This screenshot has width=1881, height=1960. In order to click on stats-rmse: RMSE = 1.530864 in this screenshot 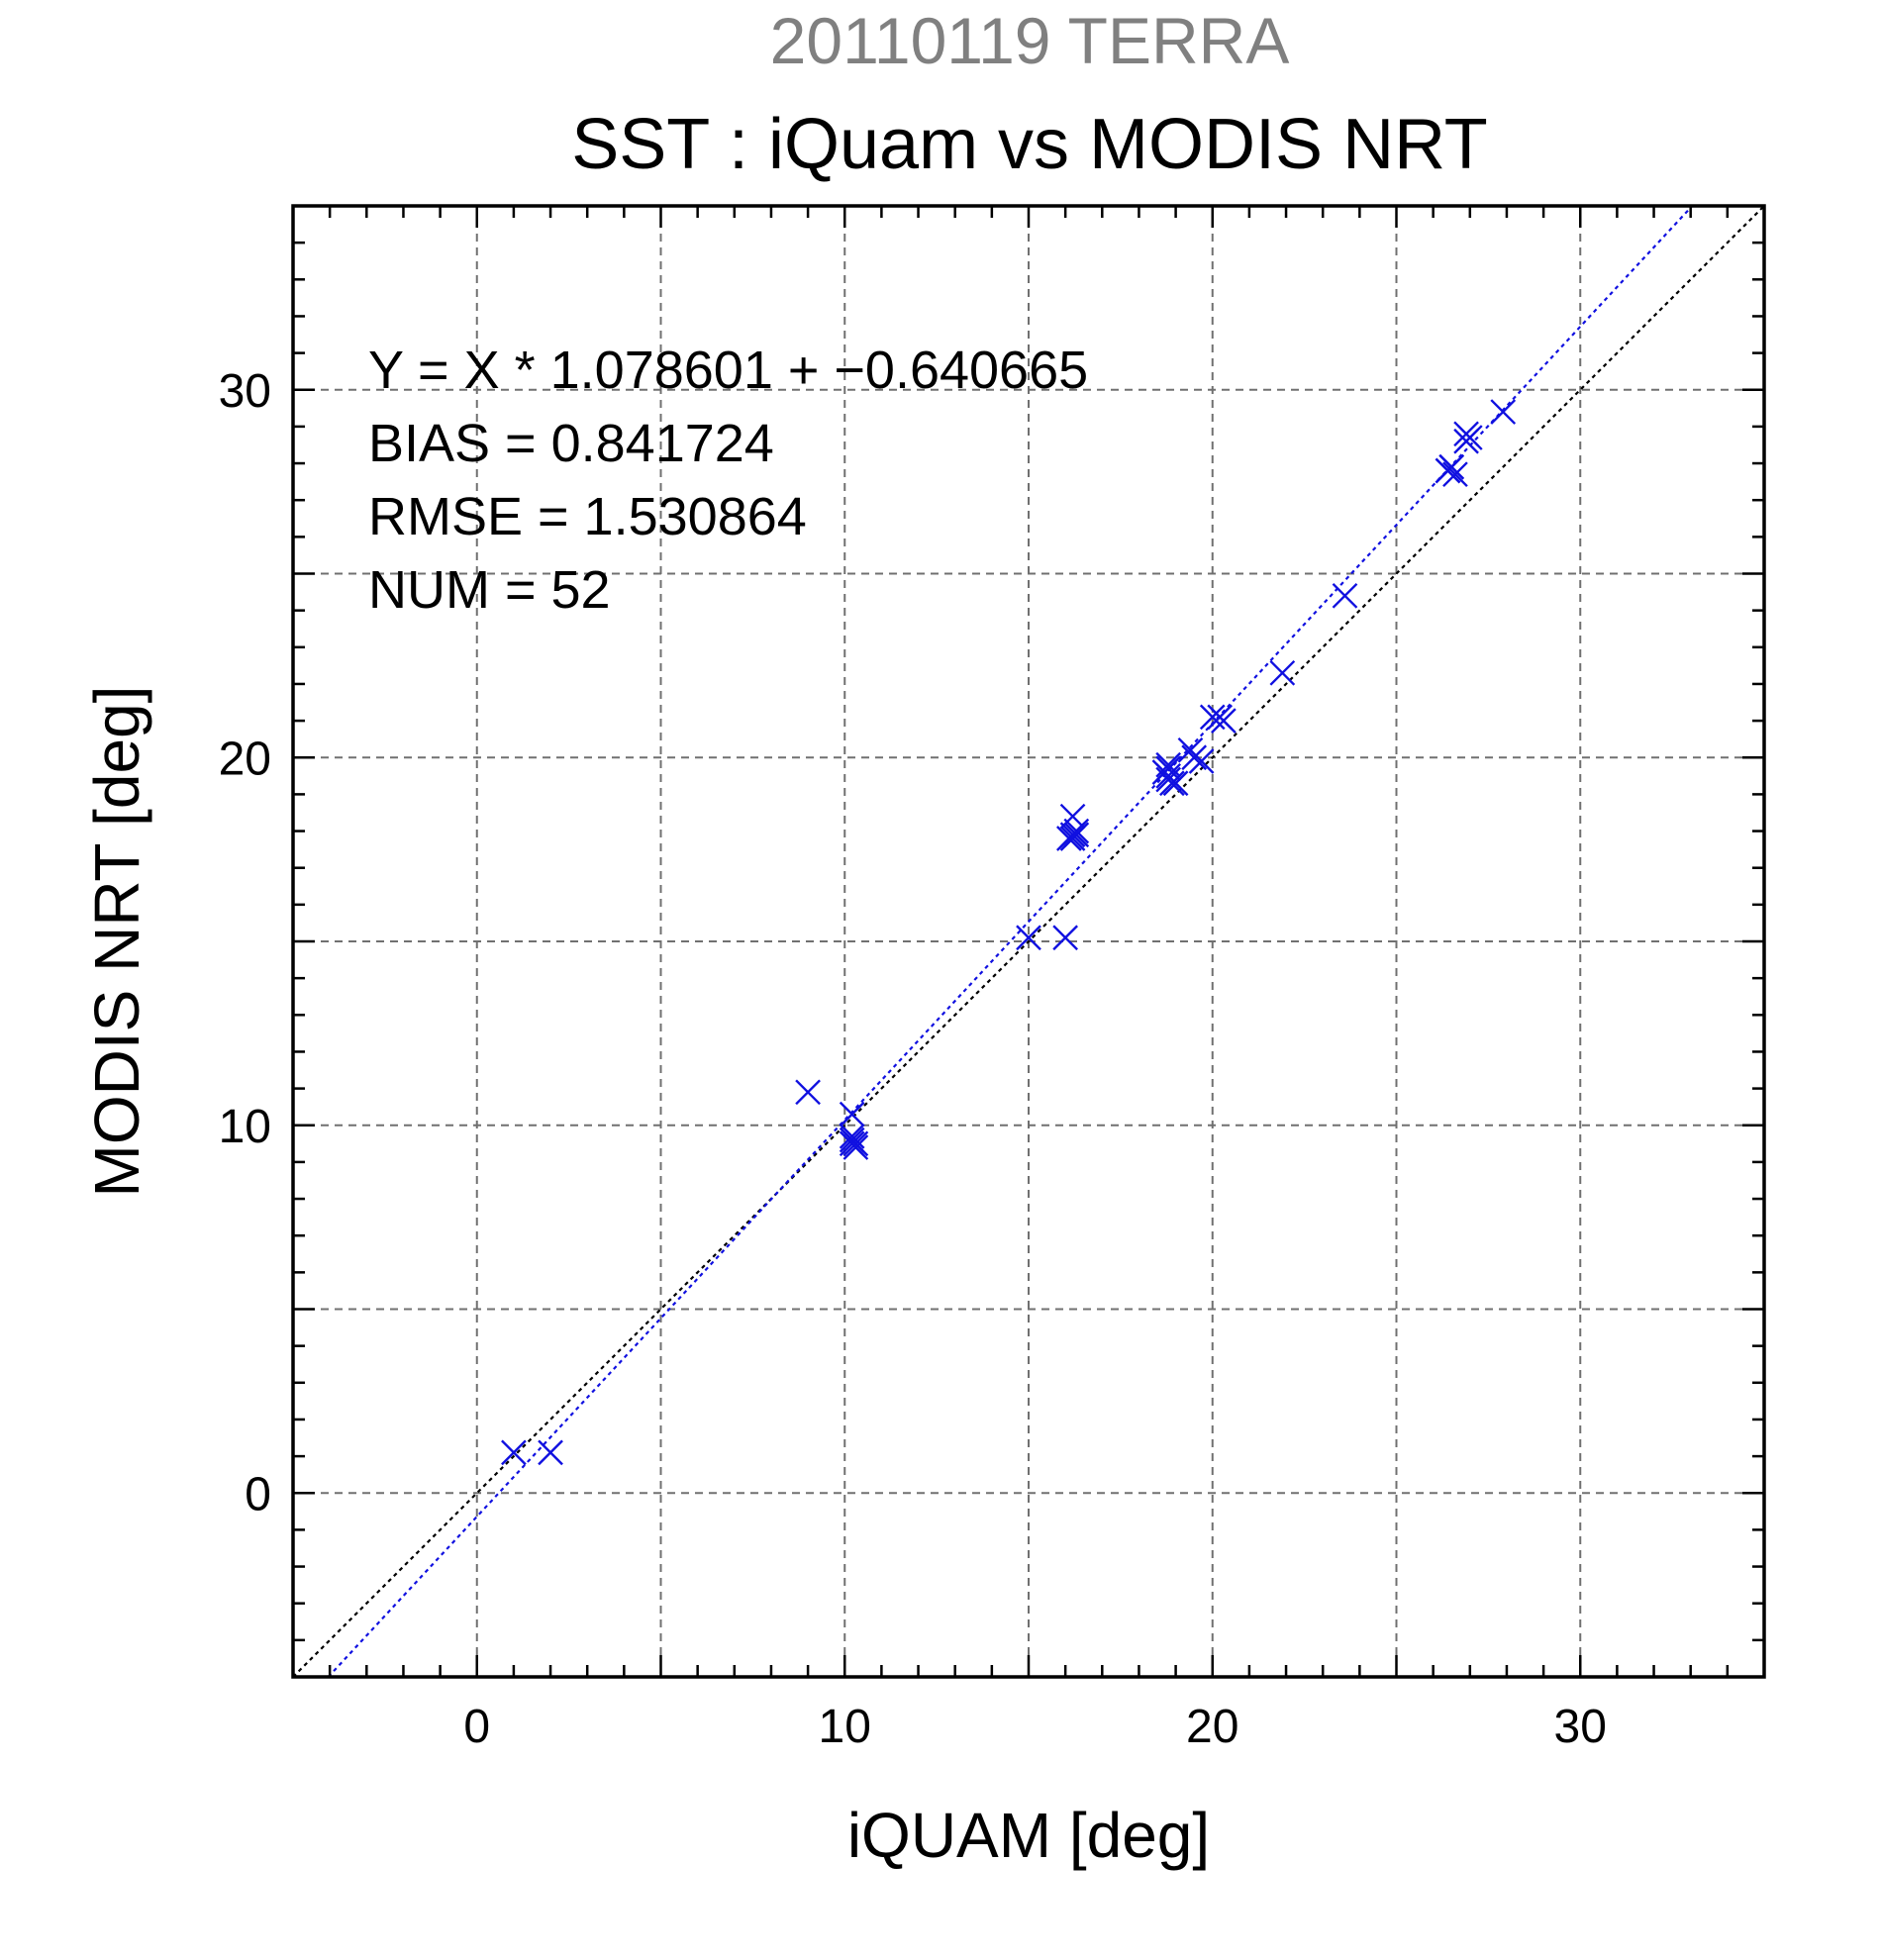, I will do `click(587, 516)`.